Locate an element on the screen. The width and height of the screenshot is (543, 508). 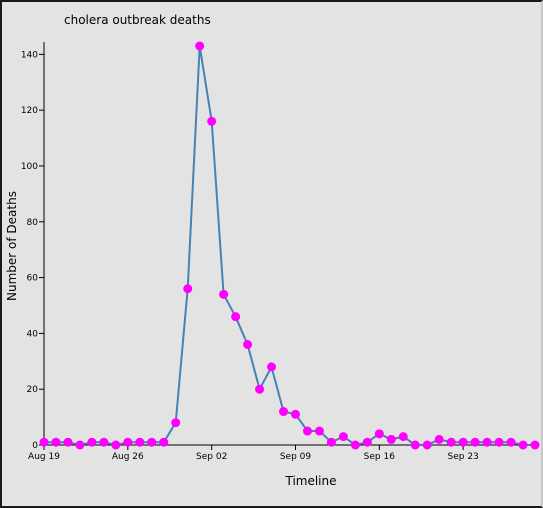
y-tick-label: 80 is located at coordinates (33, 223).